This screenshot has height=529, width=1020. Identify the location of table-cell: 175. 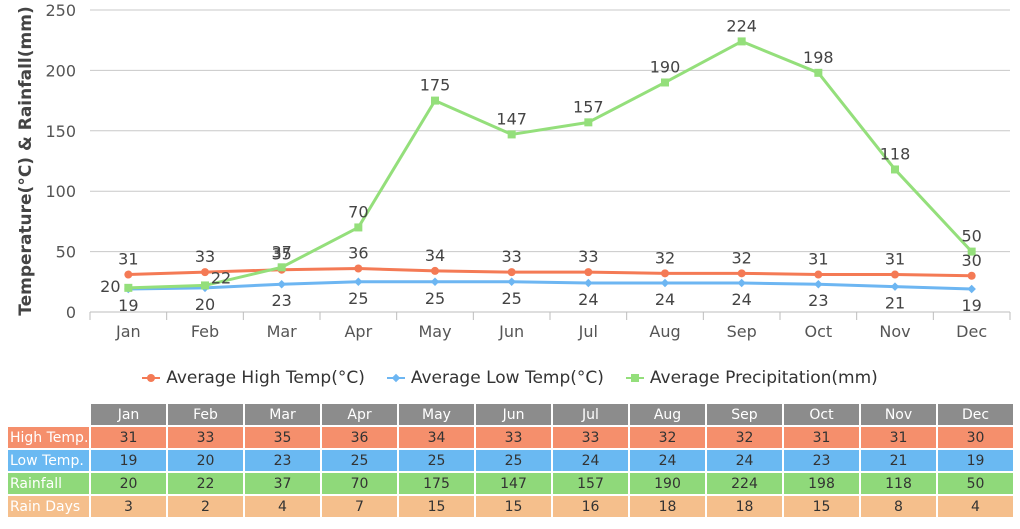
(436, 483).